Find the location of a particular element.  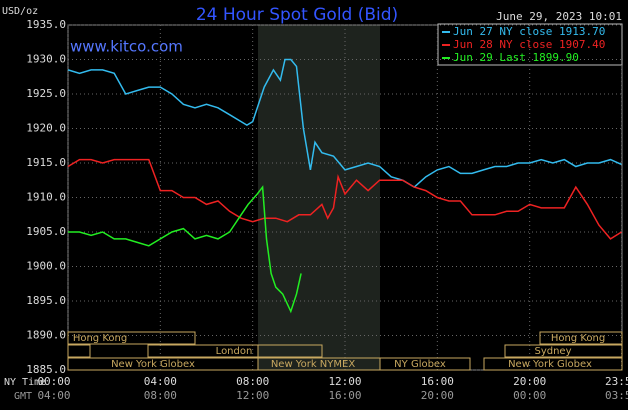

gmt-tick-label: 03:59 is located at coordinates (616, 395).